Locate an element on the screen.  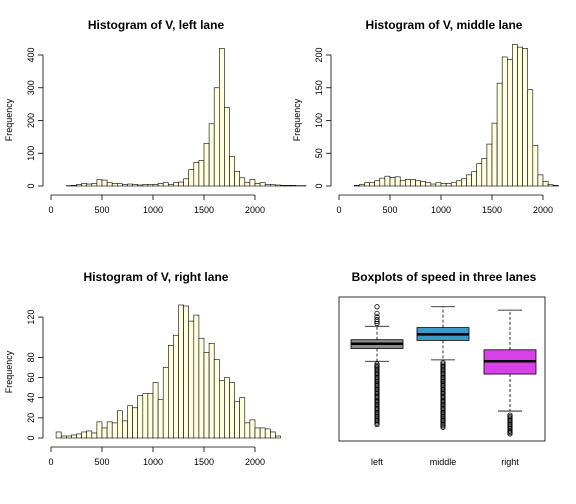
category-label: right is located at coordinates (510, 462).